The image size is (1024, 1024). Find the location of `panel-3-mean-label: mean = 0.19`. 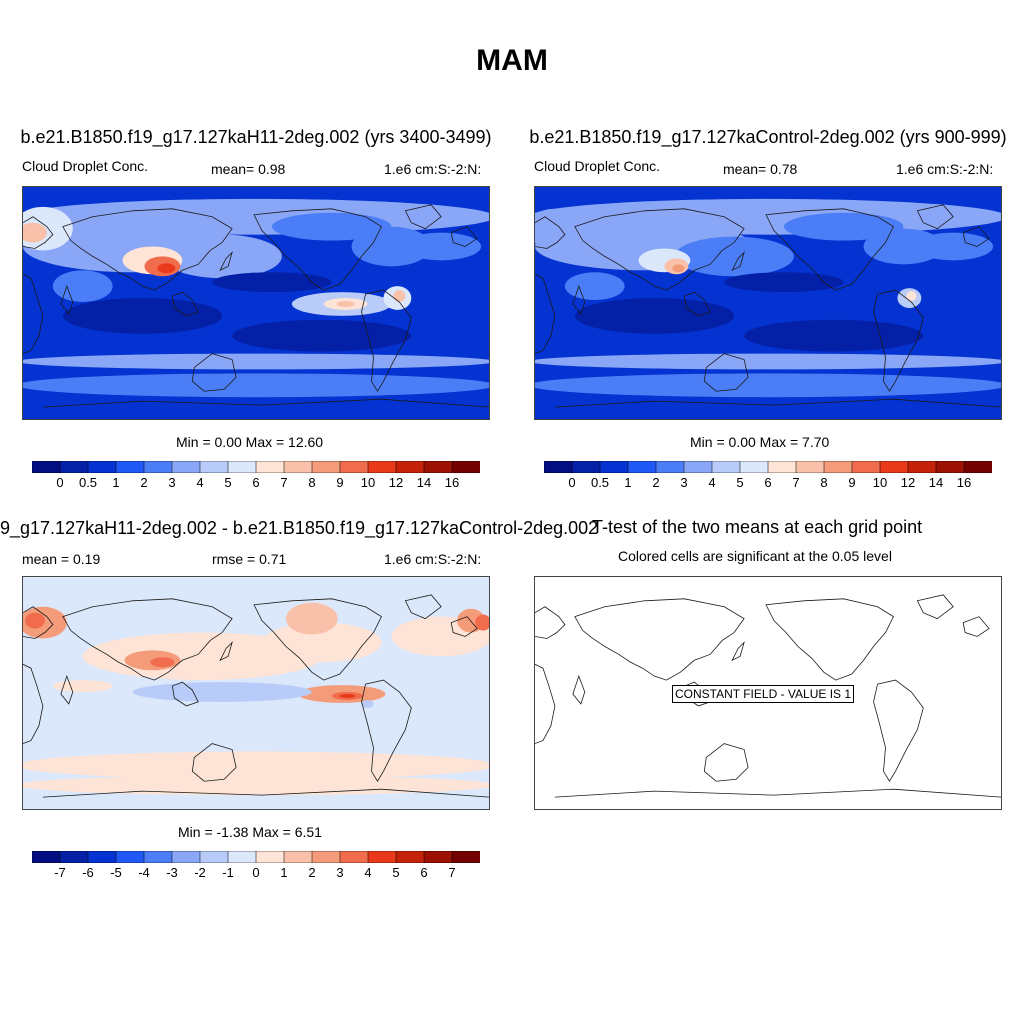

panel-3-mean-label: mean = 0.19 is located at coordinates (61, 559).